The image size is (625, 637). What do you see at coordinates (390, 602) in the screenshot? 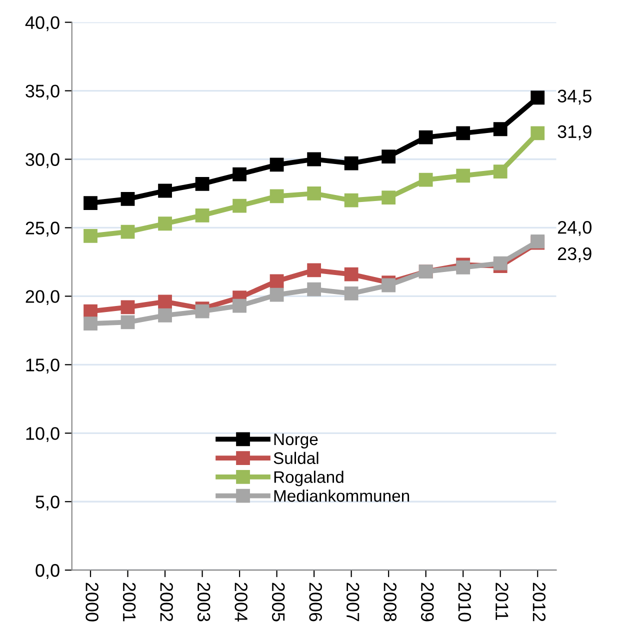
I see `x-tick-label: 2008` at bounding box center [390, 602].